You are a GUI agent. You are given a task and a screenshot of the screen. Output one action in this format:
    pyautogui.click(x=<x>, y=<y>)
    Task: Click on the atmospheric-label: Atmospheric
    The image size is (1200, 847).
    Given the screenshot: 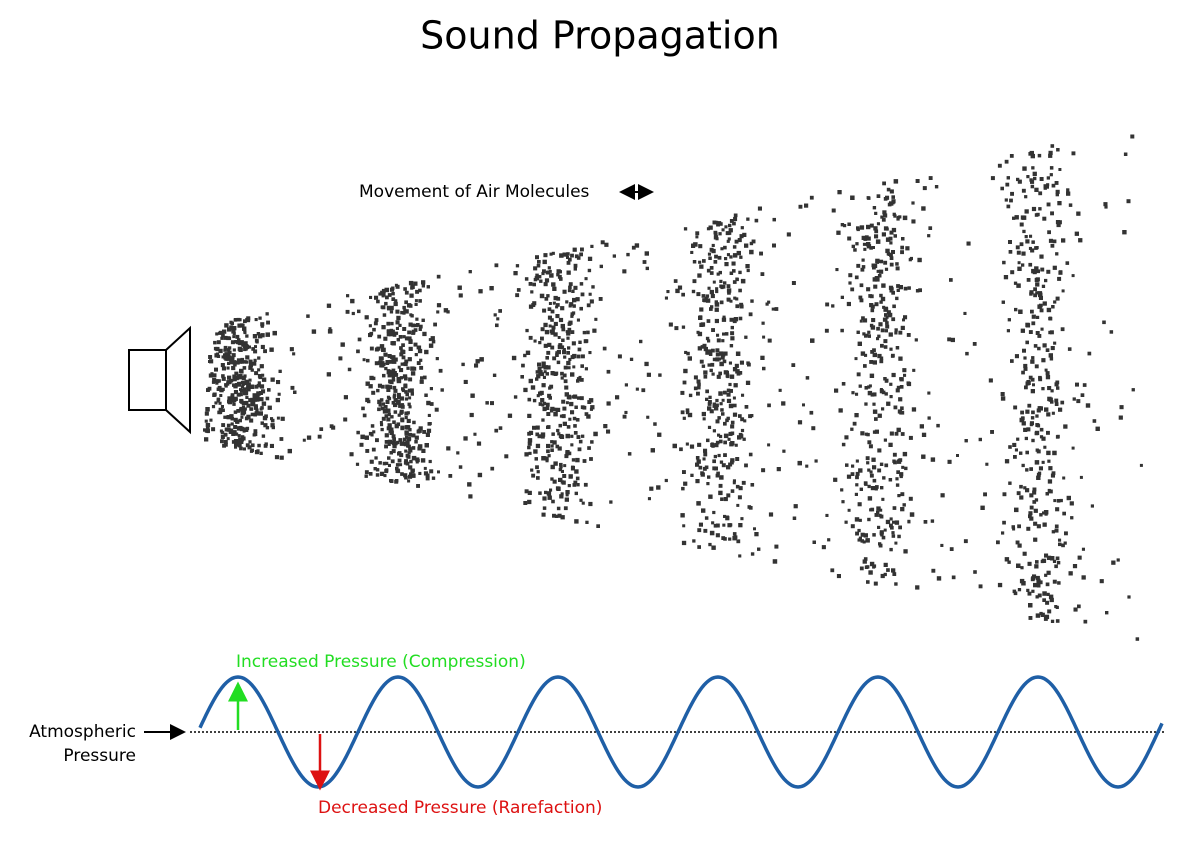 What is the action you would take?
    pyautogui.click(x=82, y=732)
    